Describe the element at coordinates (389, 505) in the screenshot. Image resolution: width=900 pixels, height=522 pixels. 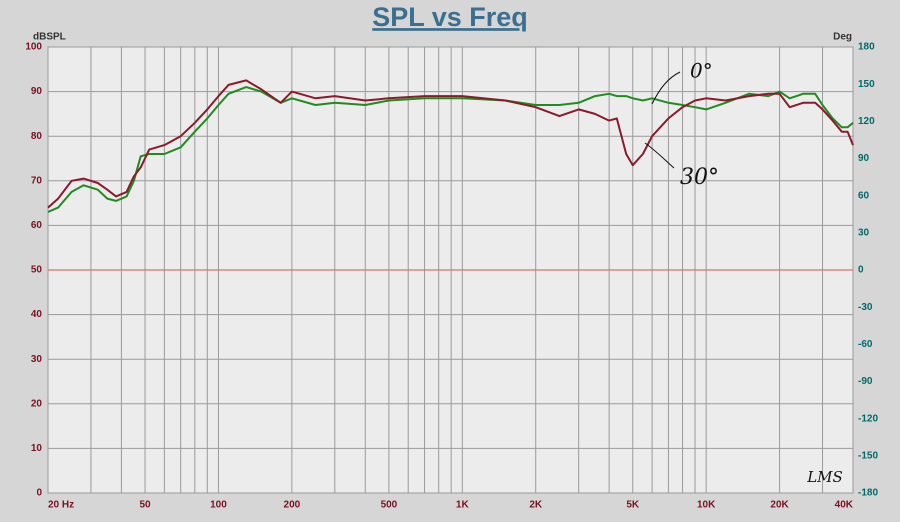
I see `x-tick-label: 500` at that location.